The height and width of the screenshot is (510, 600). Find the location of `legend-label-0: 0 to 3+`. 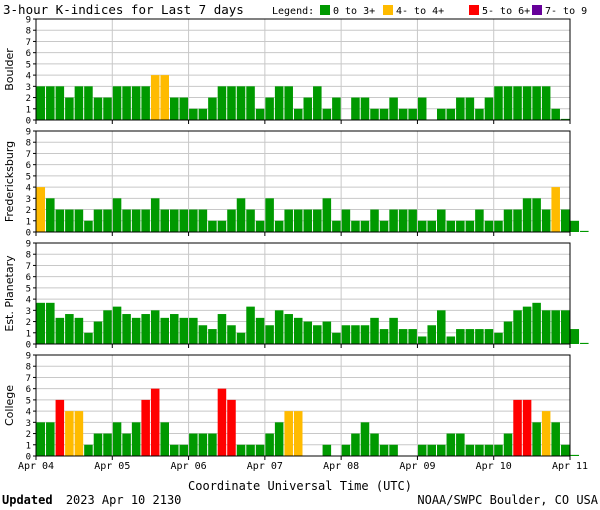

legend-label-0: 0 to 3+ is located at coordinates (354, 11).